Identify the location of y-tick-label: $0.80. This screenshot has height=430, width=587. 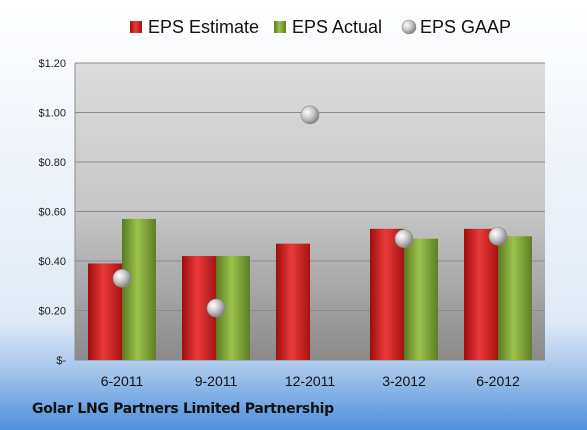
(52, 163).